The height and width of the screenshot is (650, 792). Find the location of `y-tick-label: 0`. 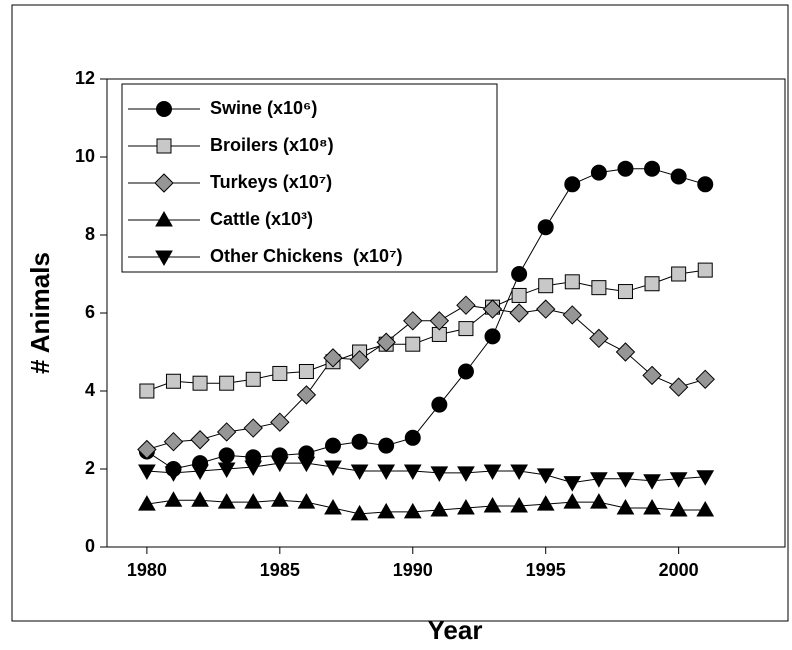

y-tick-label: 0 is located at coordinates (90, 546).